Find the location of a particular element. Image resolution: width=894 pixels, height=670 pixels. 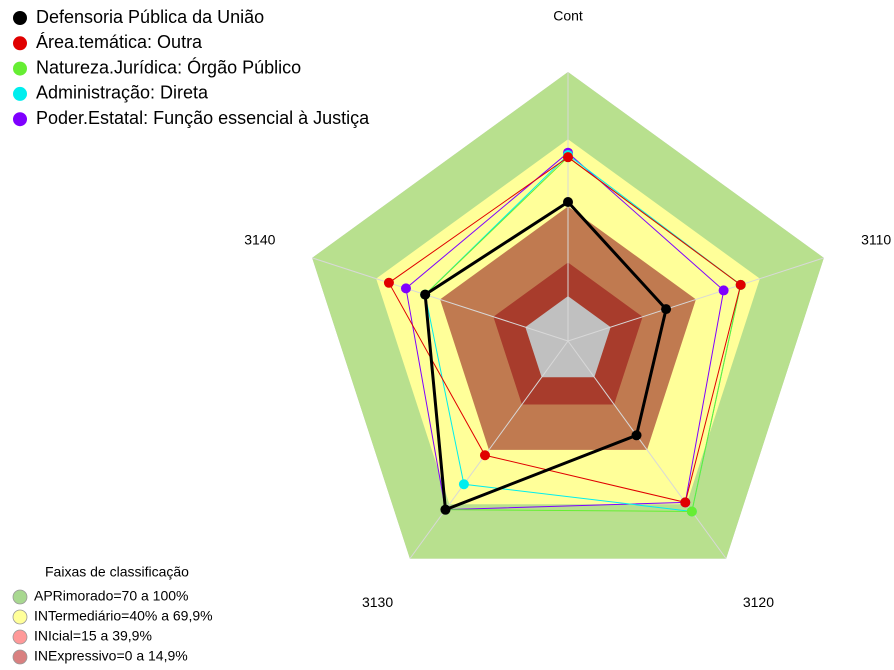

band-legend-label: APRimorado=70 a 100% is located at coordinates (111, 596).